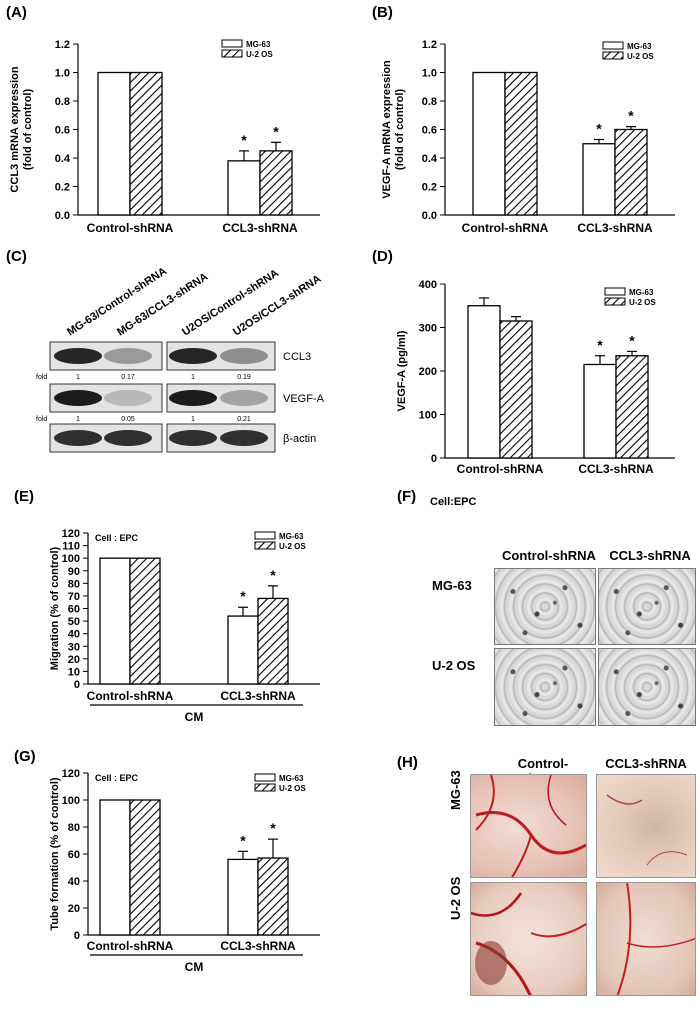 This screenshot has height=1014, width=700. I want to click on y-tick-label: 80, so click(74, 828).